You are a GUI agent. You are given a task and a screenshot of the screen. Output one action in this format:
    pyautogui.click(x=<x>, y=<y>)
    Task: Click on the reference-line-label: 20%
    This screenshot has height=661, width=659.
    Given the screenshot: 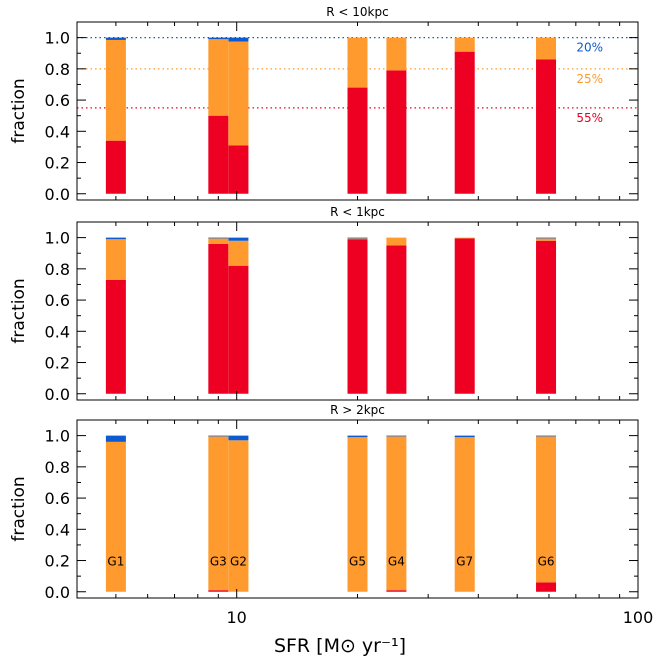 What is the action you would take?
    pyautogui.click(x=589, y=48)
    